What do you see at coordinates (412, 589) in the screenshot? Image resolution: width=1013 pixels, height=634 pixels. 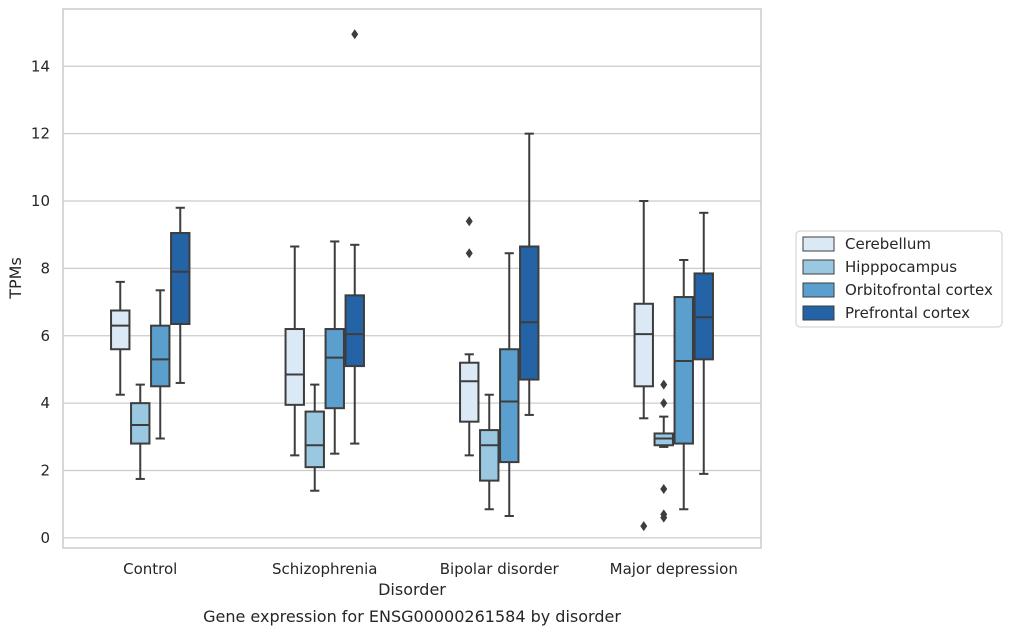 I see `x-axis-label: Disorder` at bounding box center [412, 589].